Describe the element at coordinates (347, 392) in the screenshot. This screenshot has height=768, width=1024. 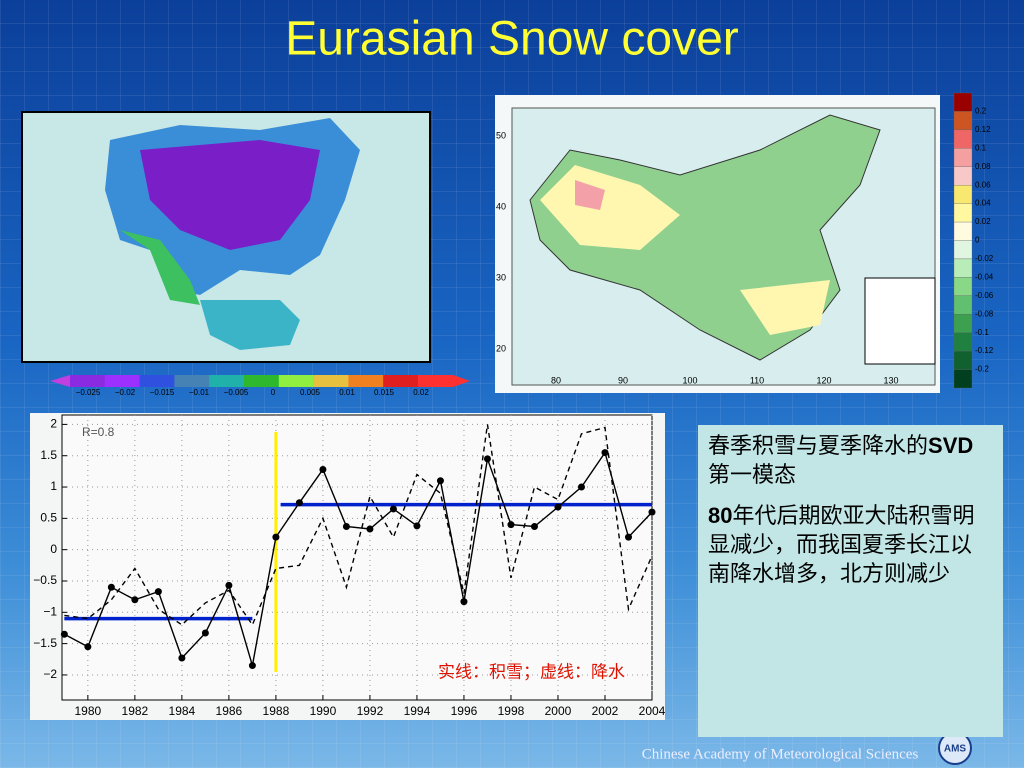
I see `colorbar-label: 0.01` at that location.